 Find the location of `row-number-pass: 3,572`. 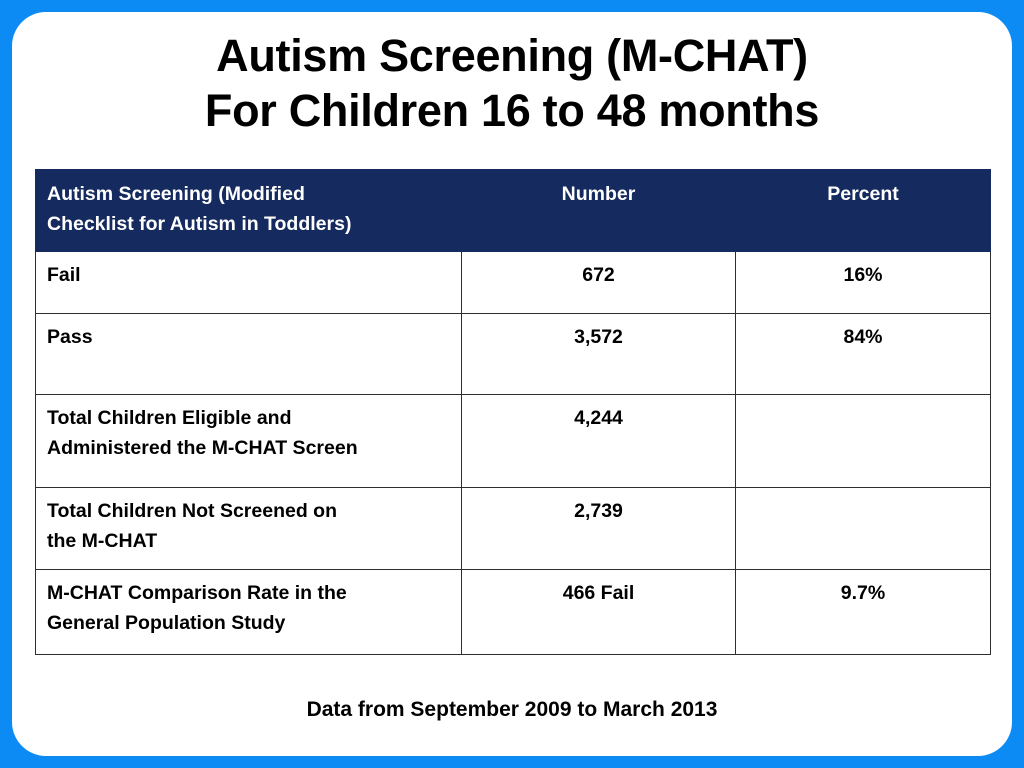

row-number-pass: 3,572 is located at coordinates (598, 354).